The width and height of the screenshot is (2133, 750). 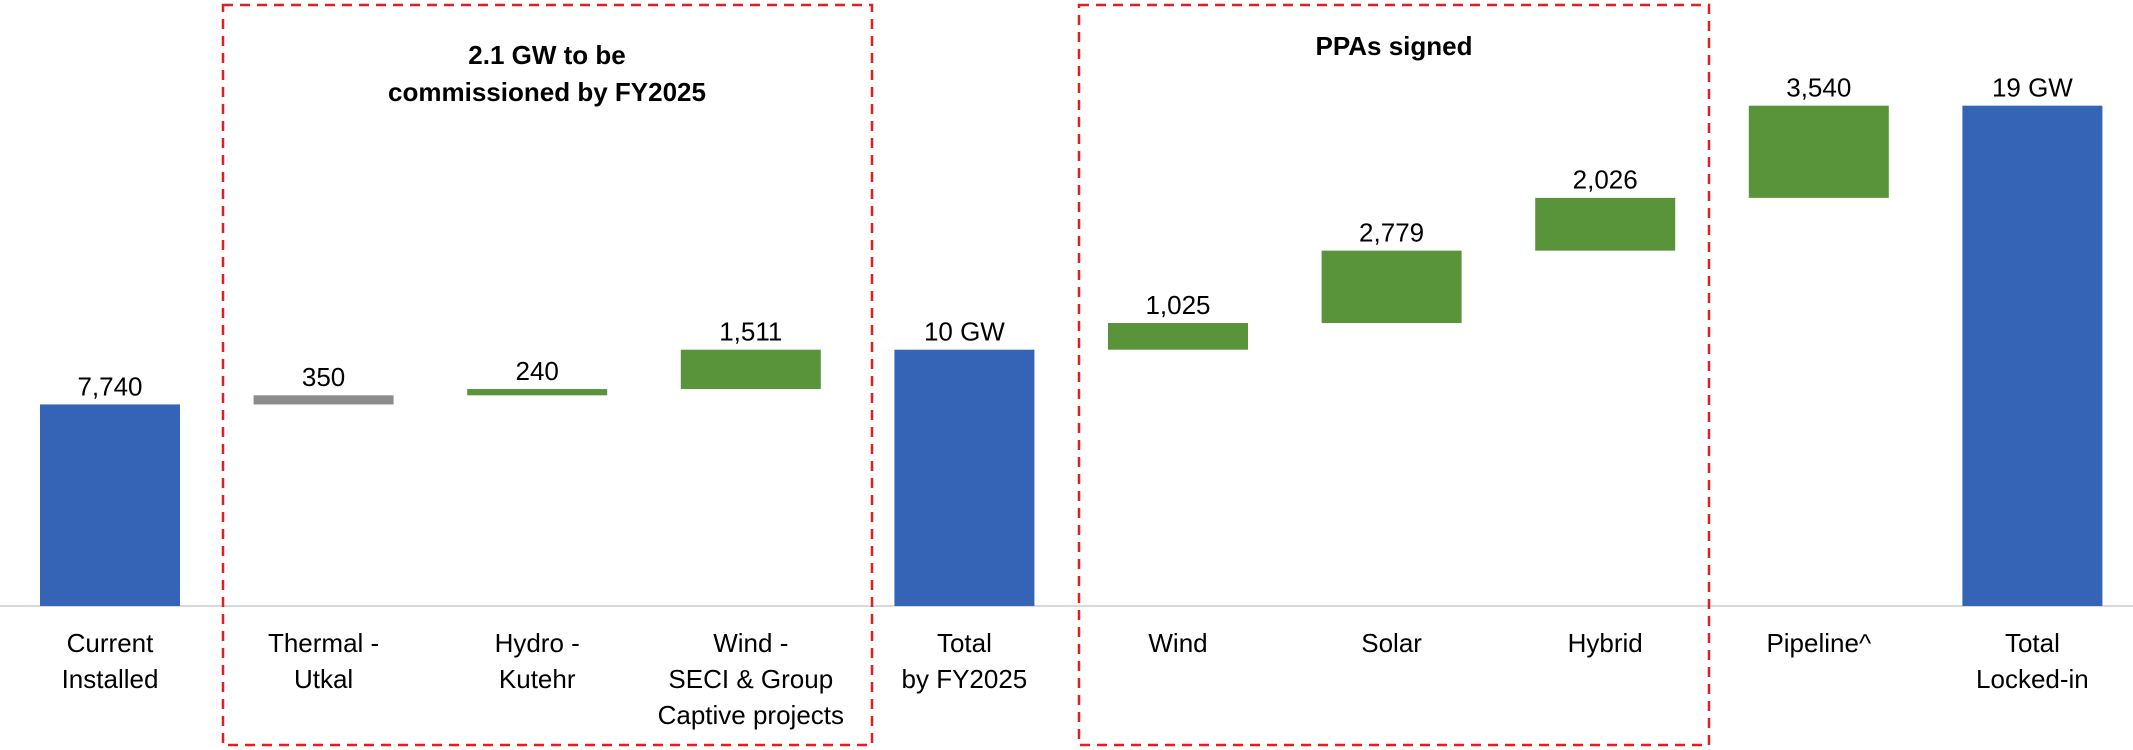 What do you see at coordinates (965, 679) in the screenshot?
I see `x-tick-label: by FY2025` at bounding box center [965, 679].